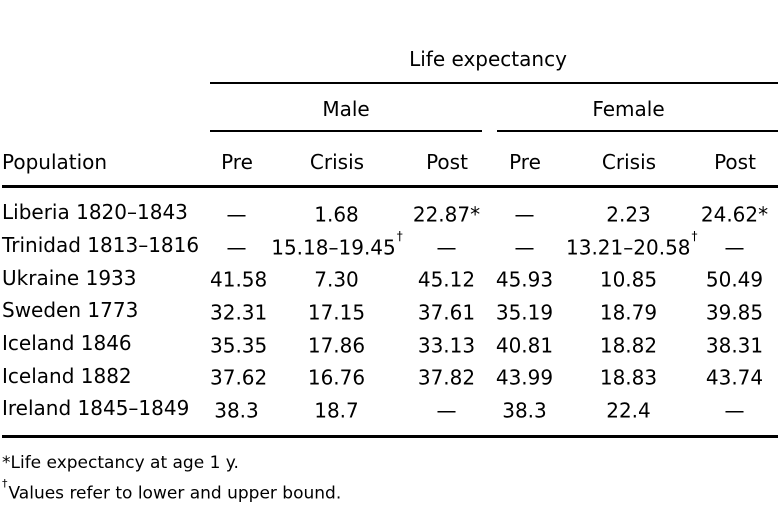 The width and height of the screenshot is (780, 520). I want to click on male-group-label: Male, so click(346, 109).